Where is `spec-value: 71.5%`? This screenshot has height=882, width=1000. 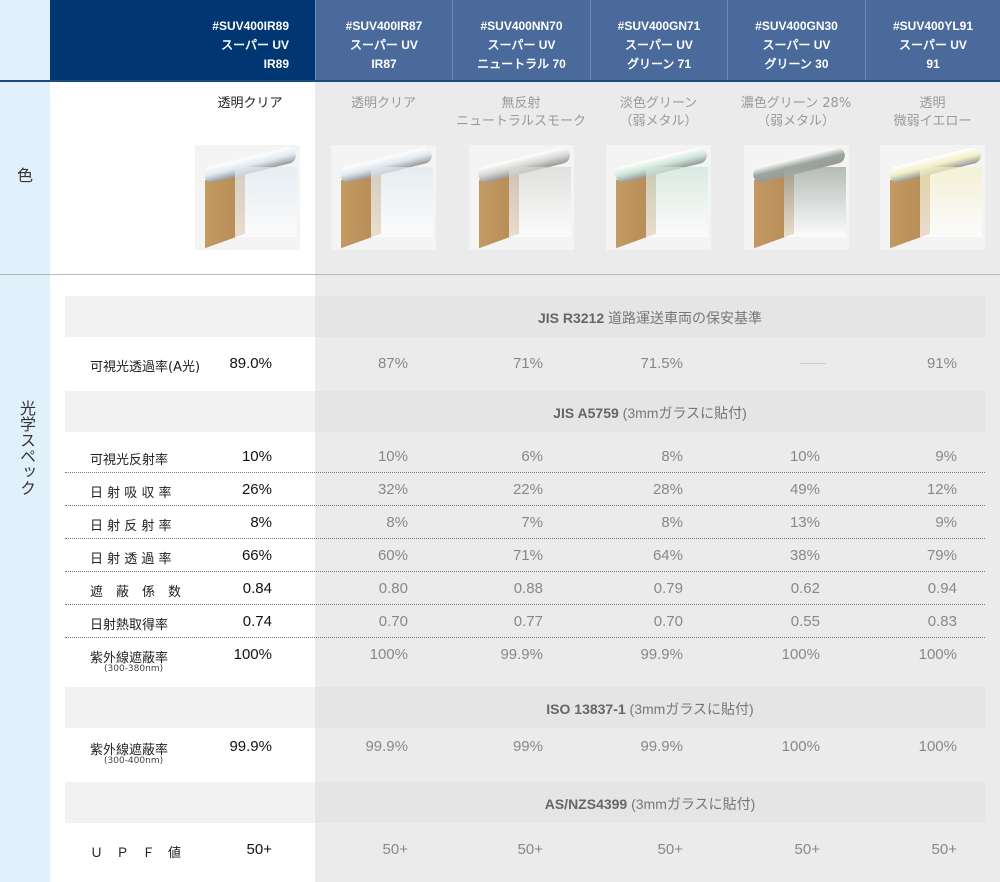 spec-value: 71.5% is located at coordinates (661, 363).